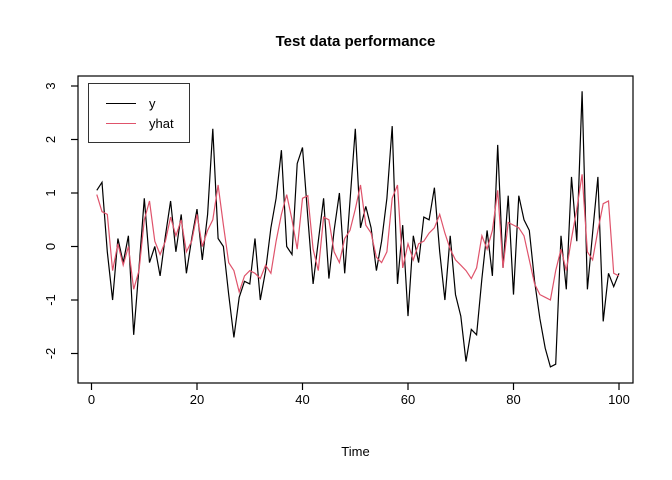 The height and width of the screenshot is (480, 672). I want to click on y-tick-label: 3, so click(50, 85).